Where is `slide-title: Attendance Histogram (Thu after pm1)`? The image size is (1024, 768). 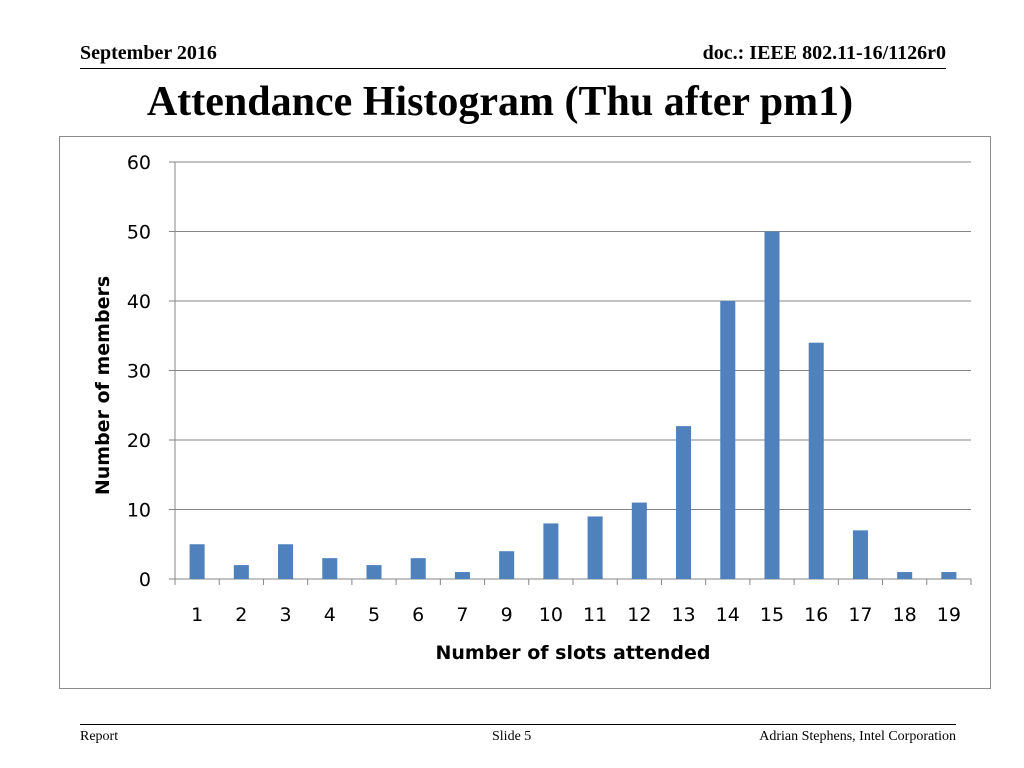
slide-title: Attendance Histogram (Thu after pm1) is located at coordinates (500, 102).